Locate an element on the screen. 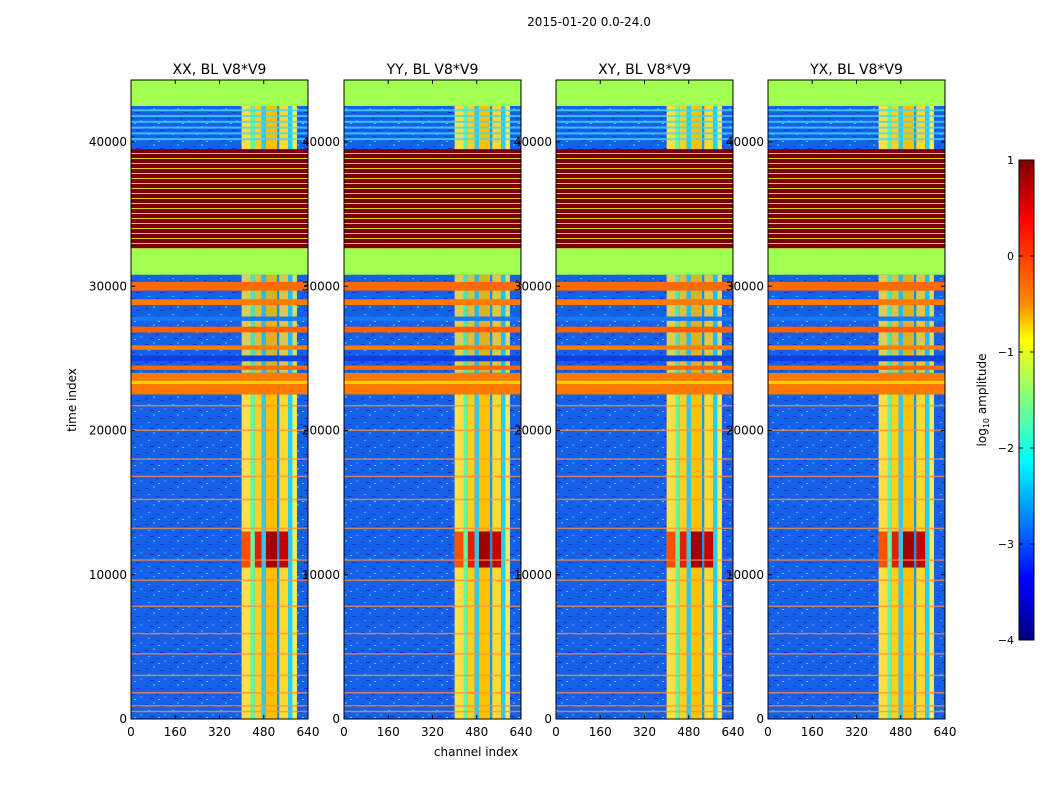 This screenshot has width=1050, height=800. colorbar-gradient is located at coordinates (1026, 400).